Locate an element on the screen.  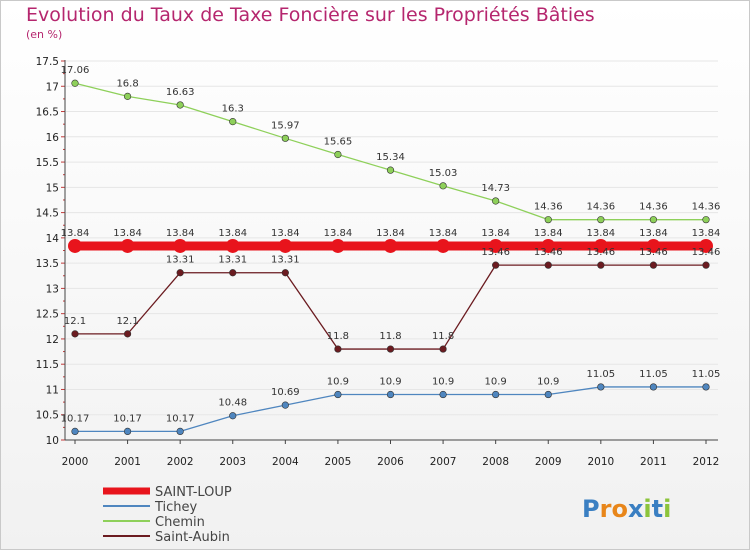
x-tick-label: 2003 is located at coordinates (232, 462).